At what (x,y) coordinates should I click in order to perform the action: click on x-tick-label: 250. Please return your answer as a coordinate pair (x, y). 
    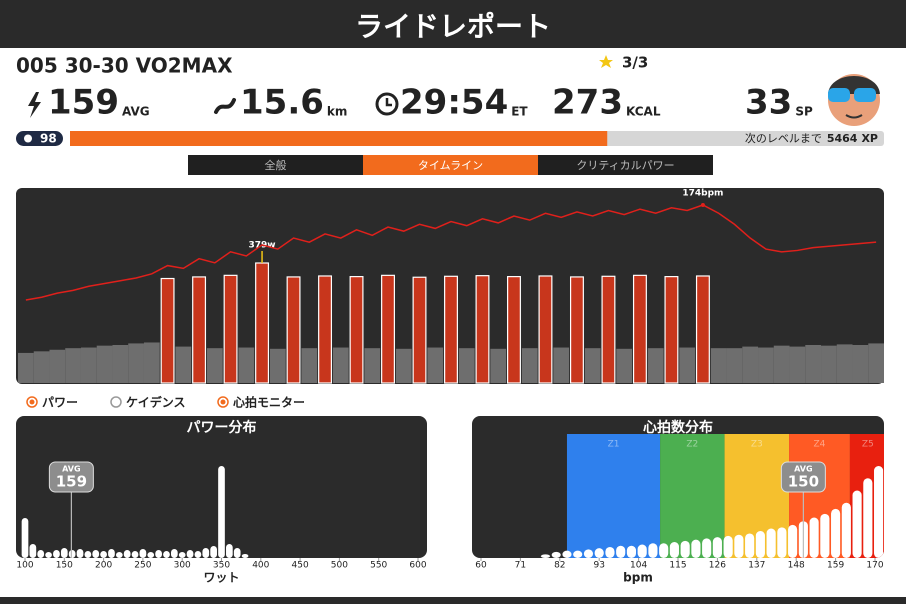
    Looking at the image, I should click on (142, 566).